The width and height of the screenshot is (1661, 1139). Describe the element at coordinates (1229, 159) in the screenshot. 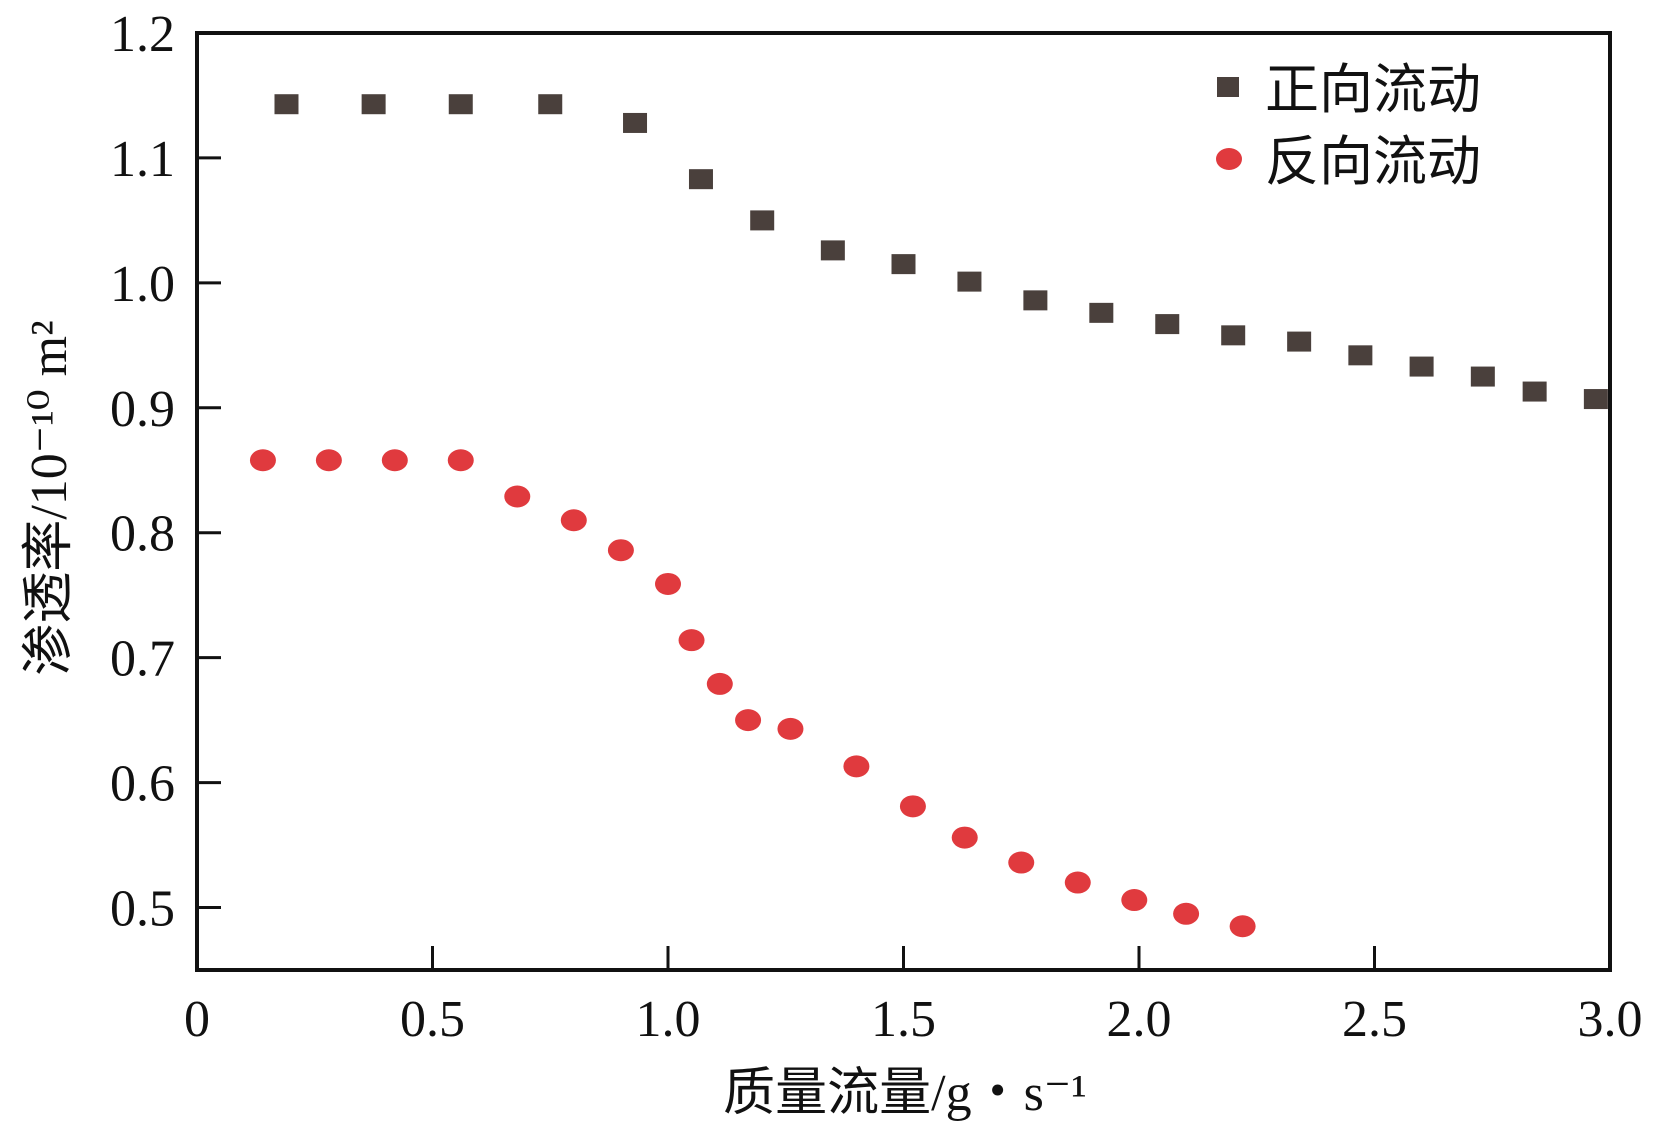

I see `legend-marker-reverse` at that location.